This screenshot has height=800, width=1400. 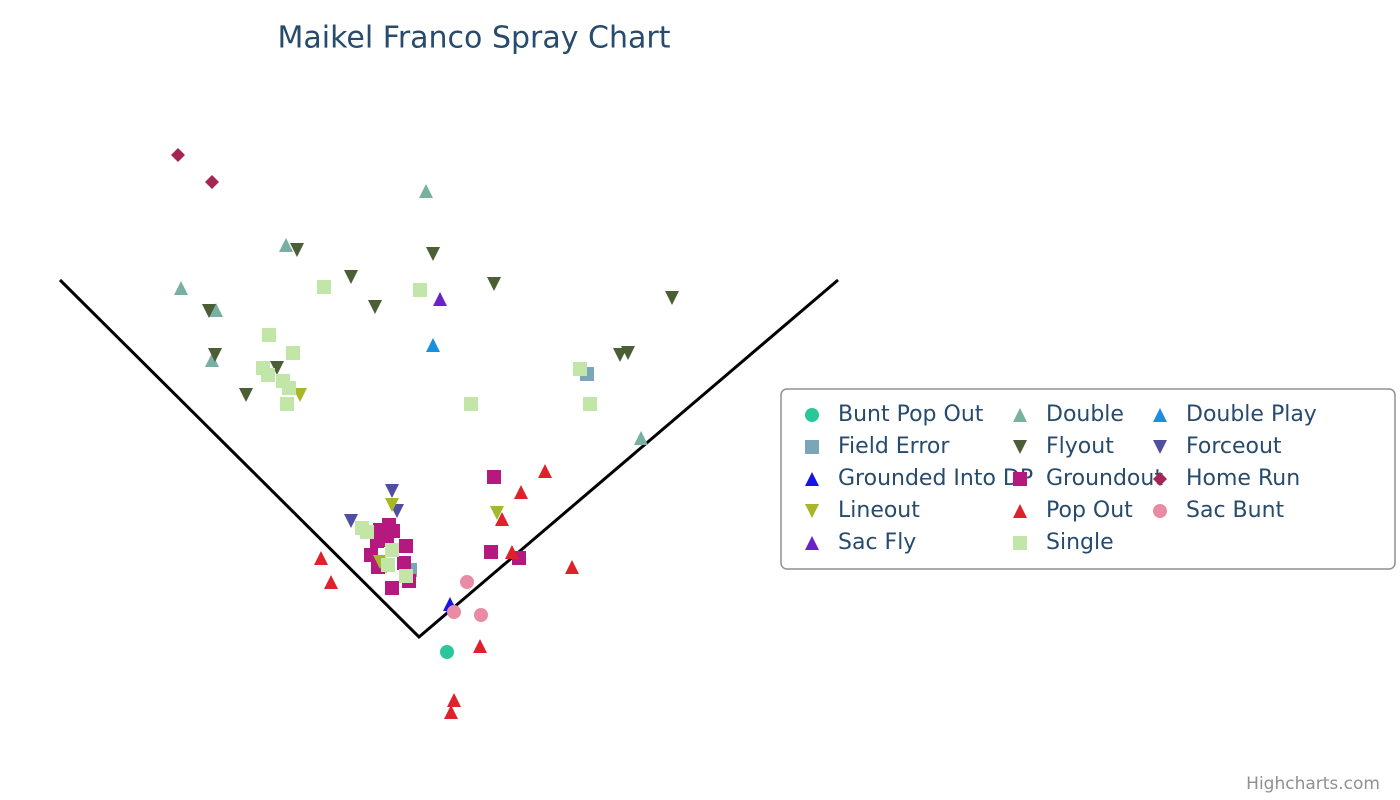 I want to click on legend-label: Sac Bunt, so click(x=1235, y=510).